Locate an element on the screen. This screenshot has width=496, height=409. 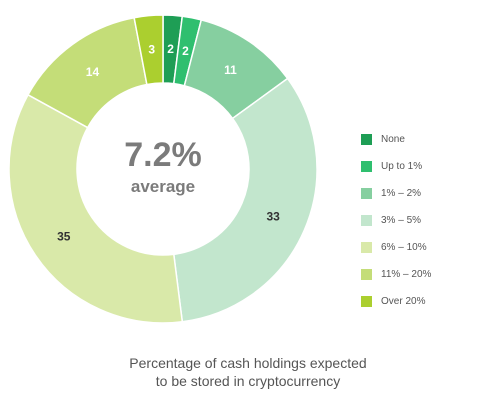
average-value: 7.2% is located at coordinates (163, 155).